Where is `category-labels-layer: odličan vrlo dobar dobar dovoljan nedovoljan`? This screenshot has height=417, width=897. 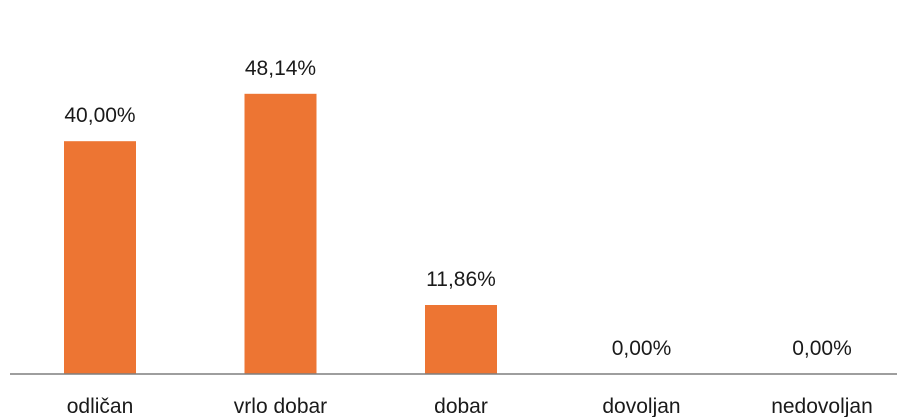
category-labels-layer: odličan vrlo dobar dobar dovoljan nedovoljan is located at coordinates (470, 406).